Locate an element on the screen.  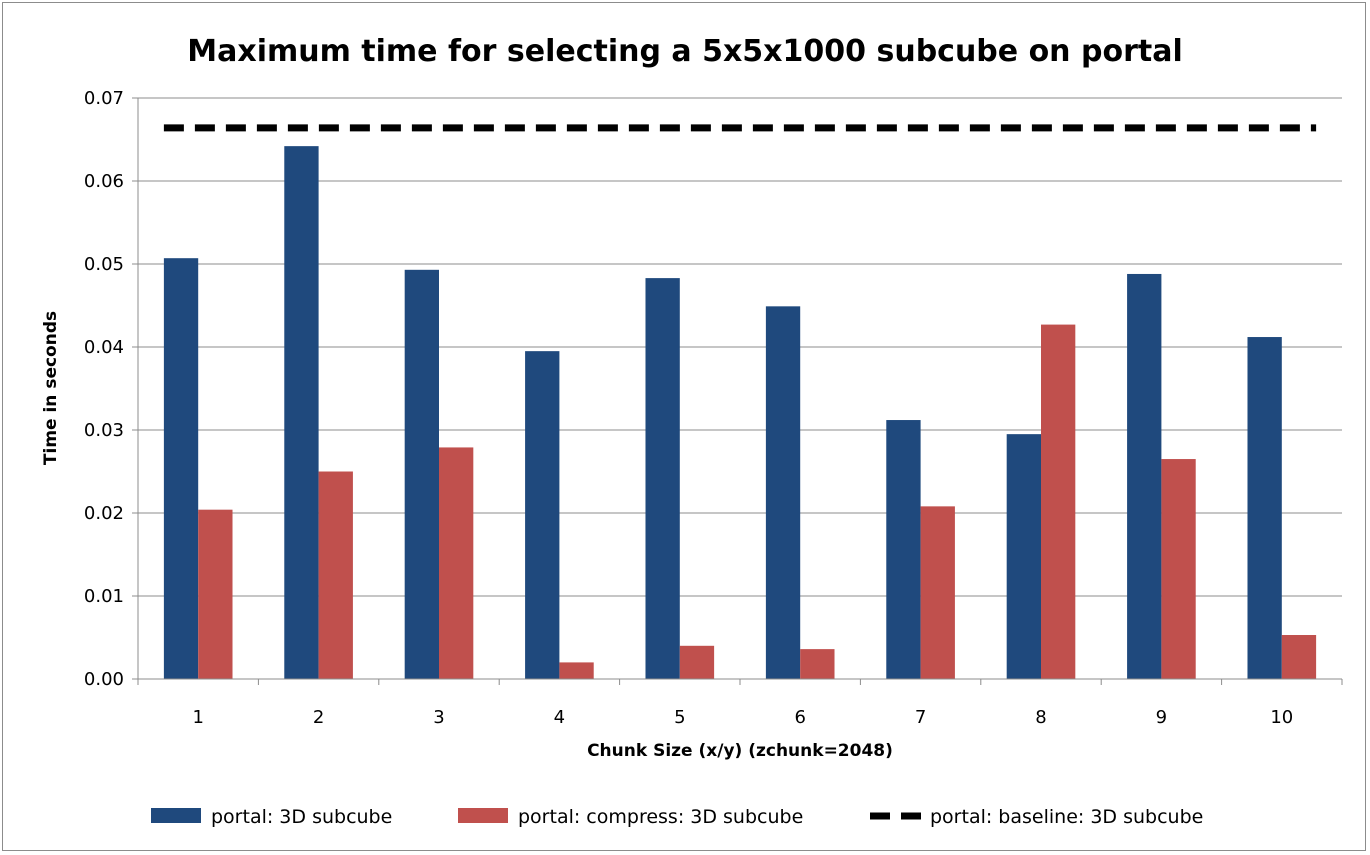
y-axis-label: Time in seconds is located at coordinates (51, 388).